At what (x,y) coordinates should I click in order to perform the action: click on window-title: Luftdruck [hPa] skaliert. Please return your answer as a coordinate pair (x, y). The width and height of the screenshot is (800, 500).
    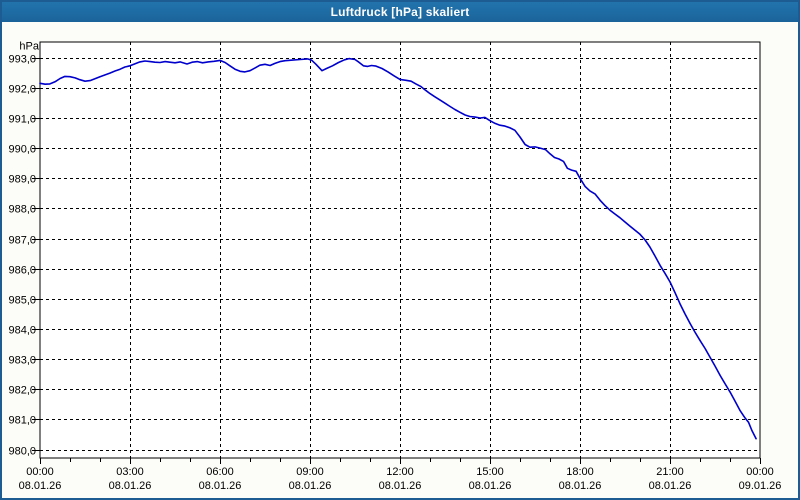
    Looking at the image, I should click on (400, 12).